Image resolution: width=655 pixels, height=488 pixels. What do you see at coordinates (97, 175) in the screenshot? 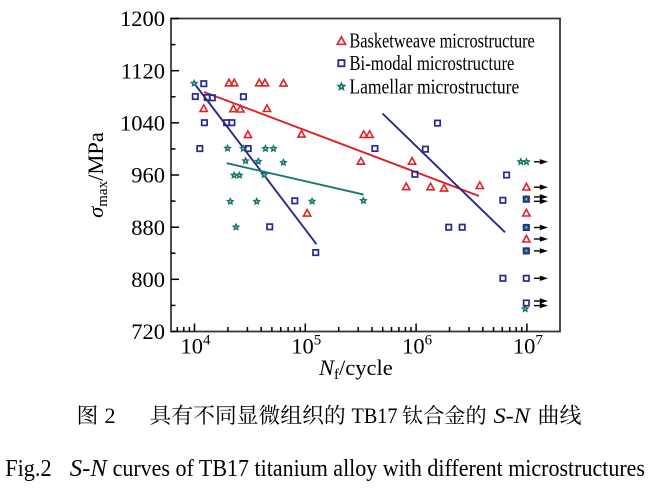
I see `svg-text: σmax/MPa` at bounding box center [97, 175].